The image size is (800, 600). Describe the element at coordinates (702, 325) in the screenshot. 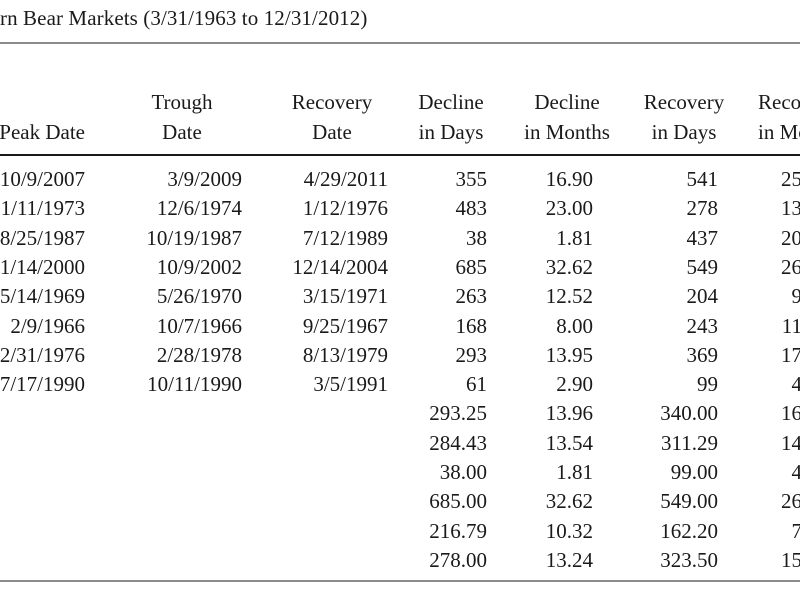

I see `cell-recovery-days: 243` at that location.